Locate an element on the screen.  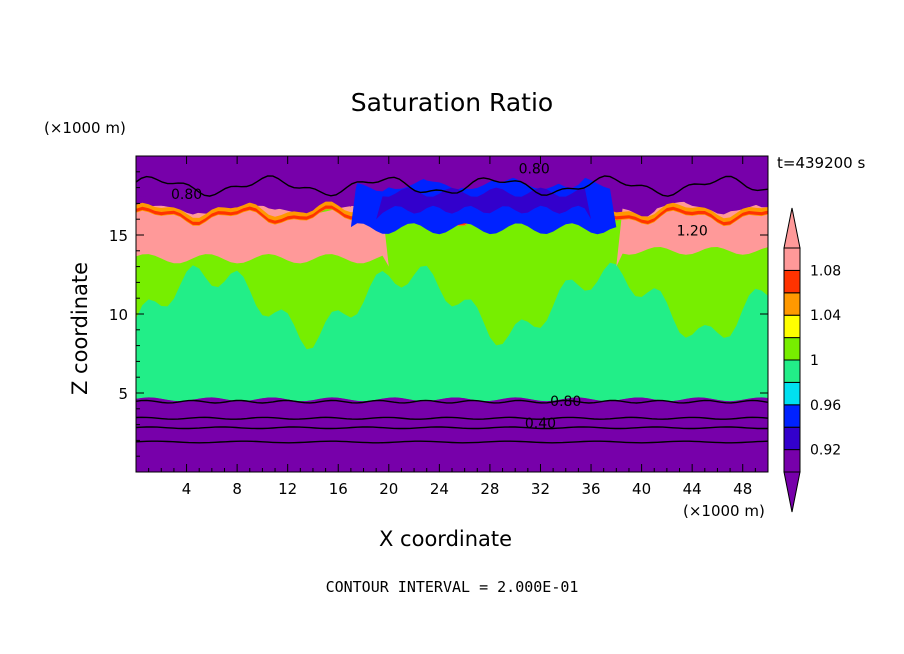
y-tick-label: 15 is located at coordinates (118, 236).